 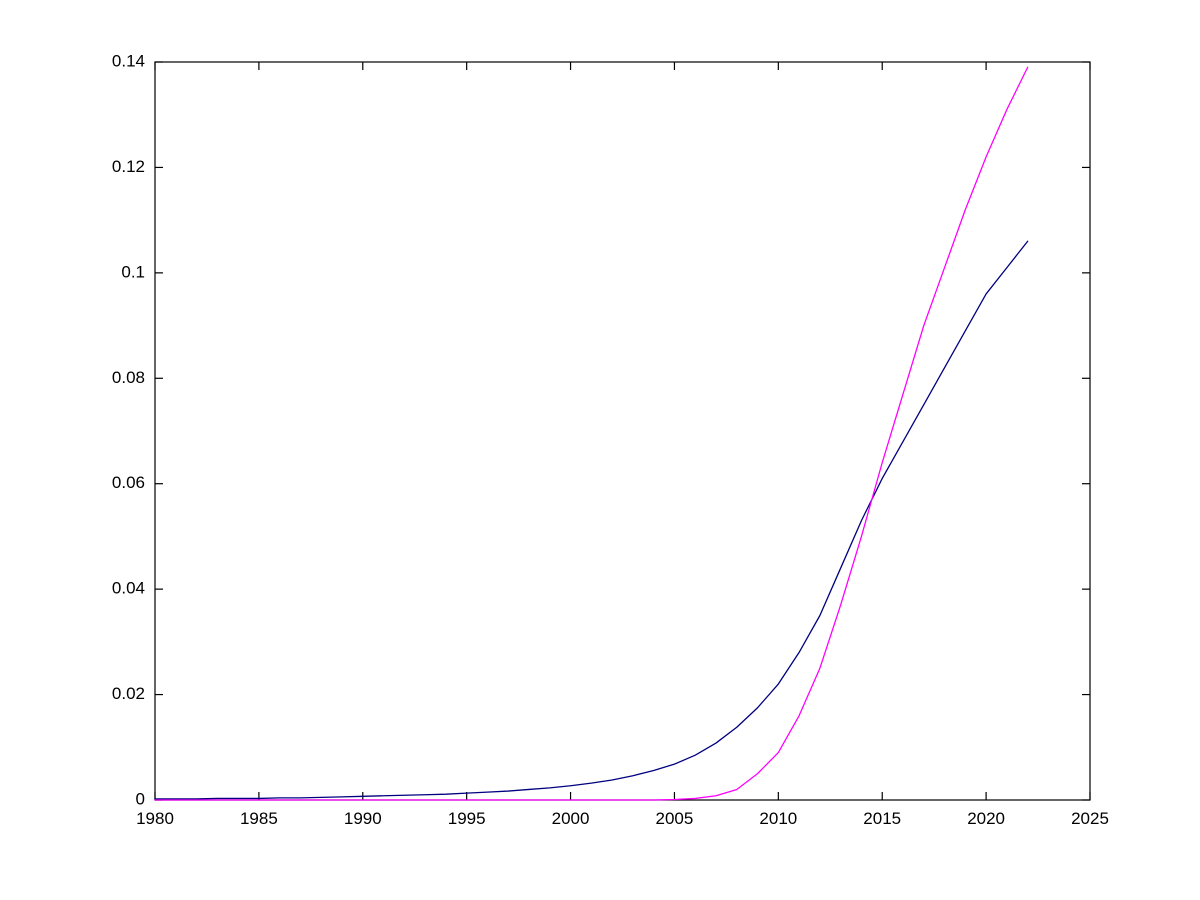 What do you see at coordinates (778, 818) in the screenshot?
I see `x-tick-label: 2010` at bounding box center [778, 818].